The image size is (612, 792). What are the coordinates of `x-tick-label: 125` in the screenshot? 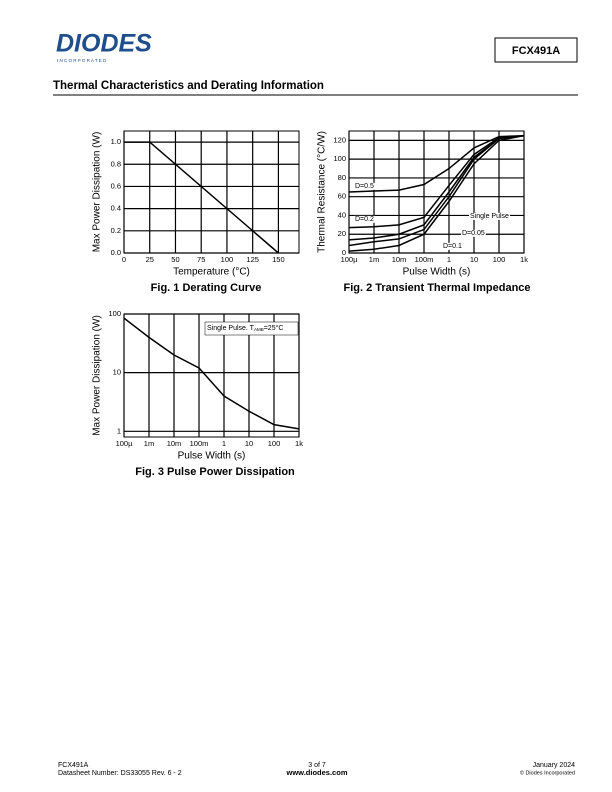 It's located at (252, 259).